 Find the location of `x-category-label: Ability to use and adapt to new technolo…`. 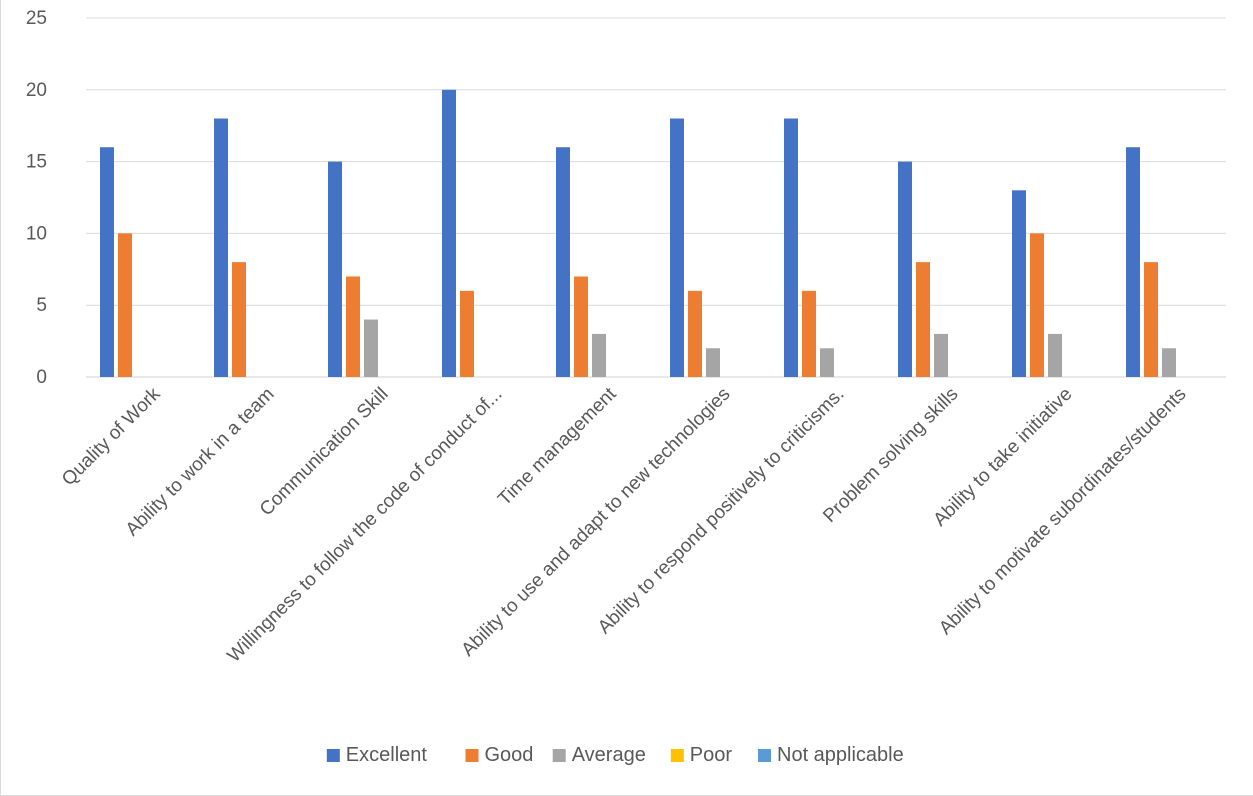

x-category-label: Ability to use and adapt to new technolo… is located at coordinates (596, 522).